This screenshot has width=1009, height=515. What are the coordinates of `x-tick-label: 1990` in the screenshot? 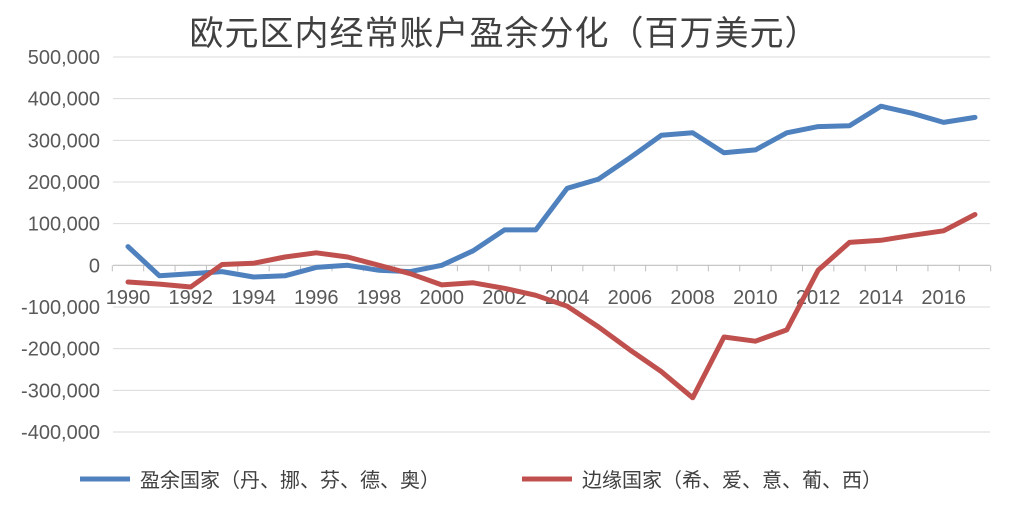 It's located at (128, 298).